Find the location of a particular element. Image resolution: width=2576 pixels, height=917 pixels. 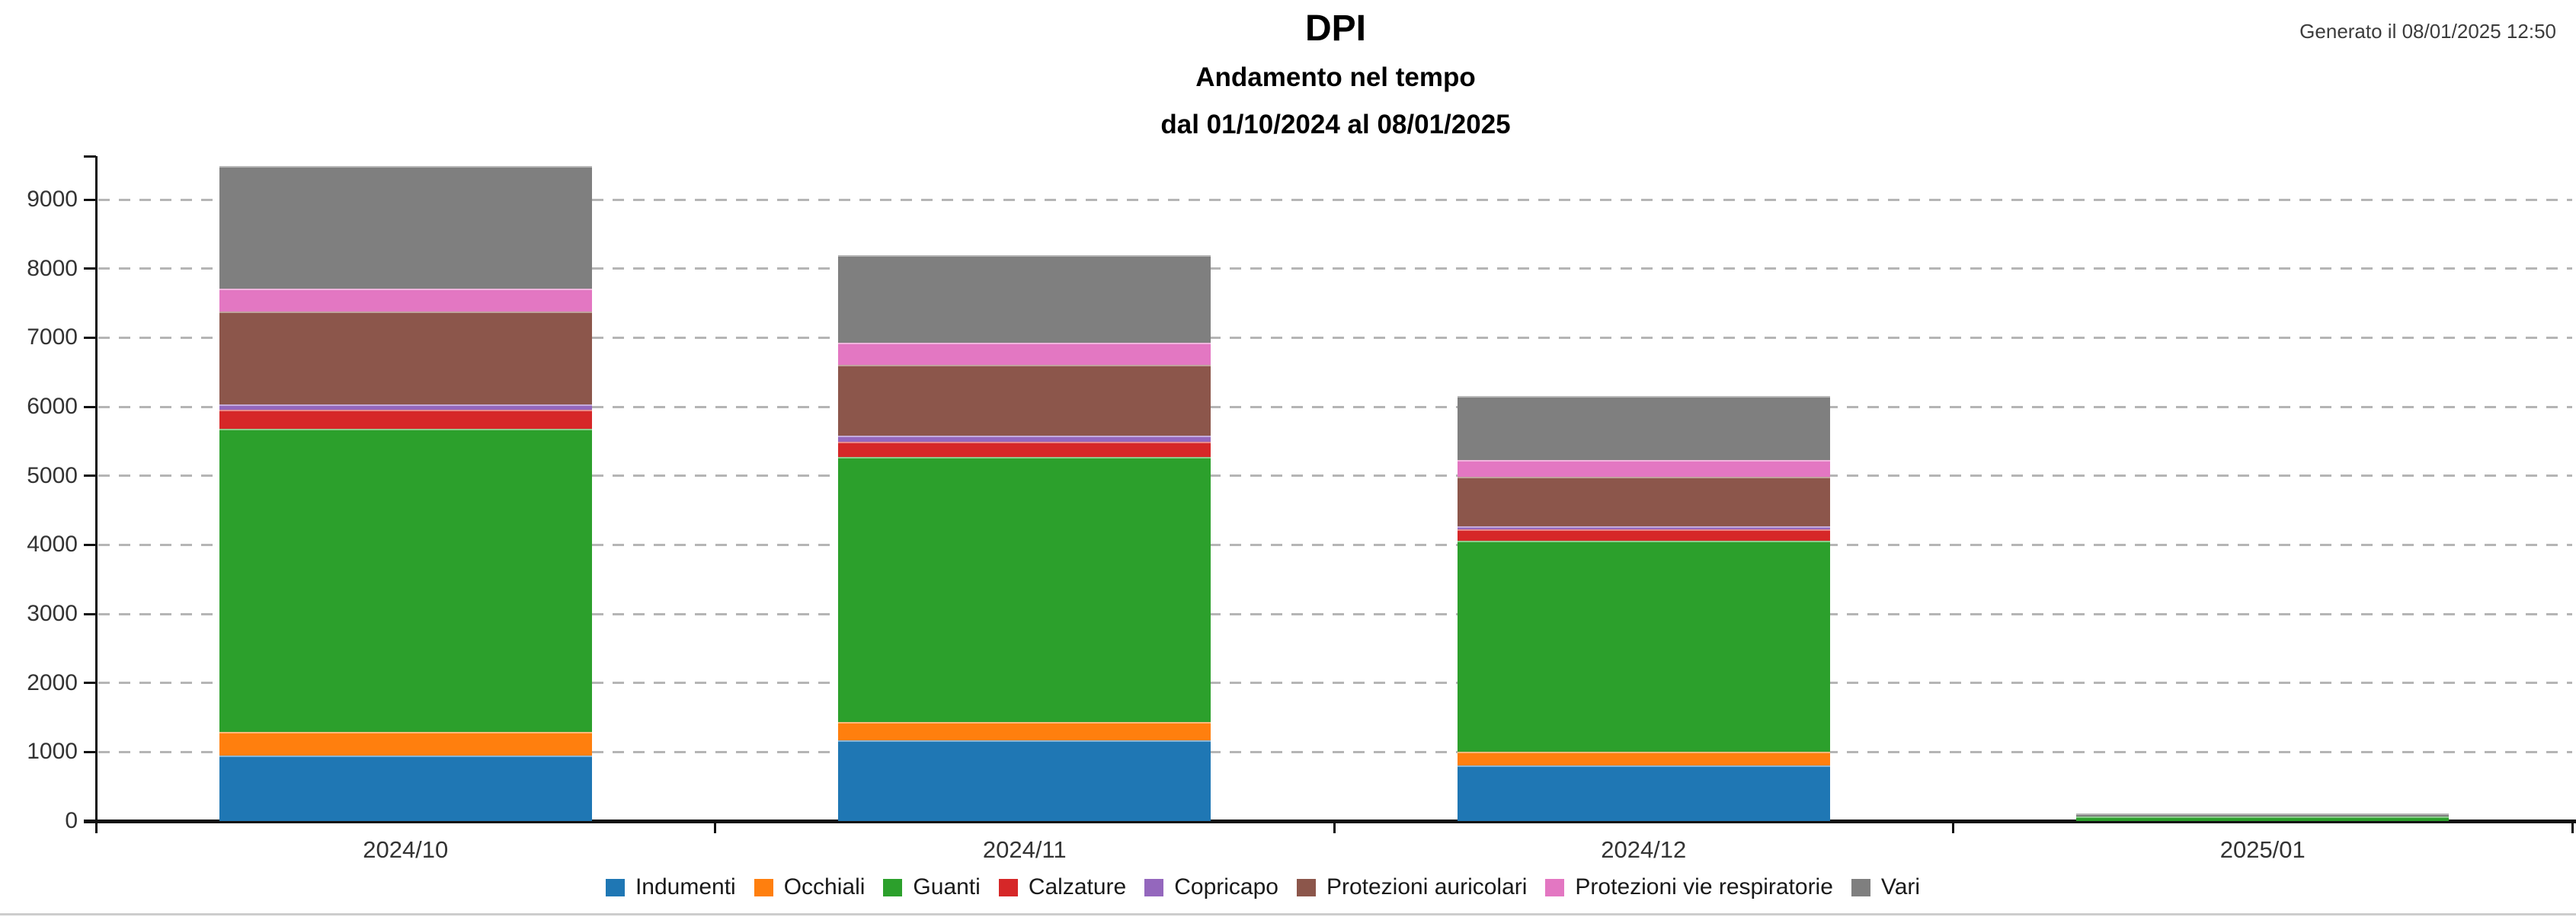

legend-item-guanti: Guanti is located at coordinates (932, 887).